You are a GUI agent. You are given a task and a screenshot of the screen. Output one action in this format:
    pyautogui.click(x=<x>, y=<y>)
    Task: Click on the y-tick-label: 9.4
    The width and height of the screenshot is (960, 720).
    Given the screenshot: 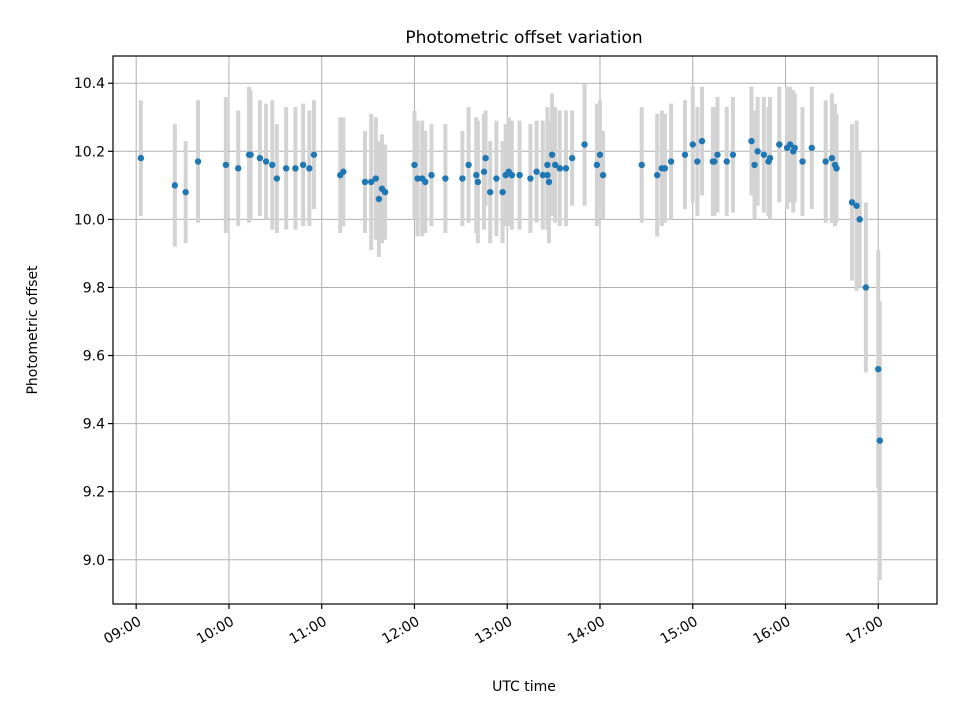 What is the action you would take?
    pyautogui.click(x=94, y=425)
    